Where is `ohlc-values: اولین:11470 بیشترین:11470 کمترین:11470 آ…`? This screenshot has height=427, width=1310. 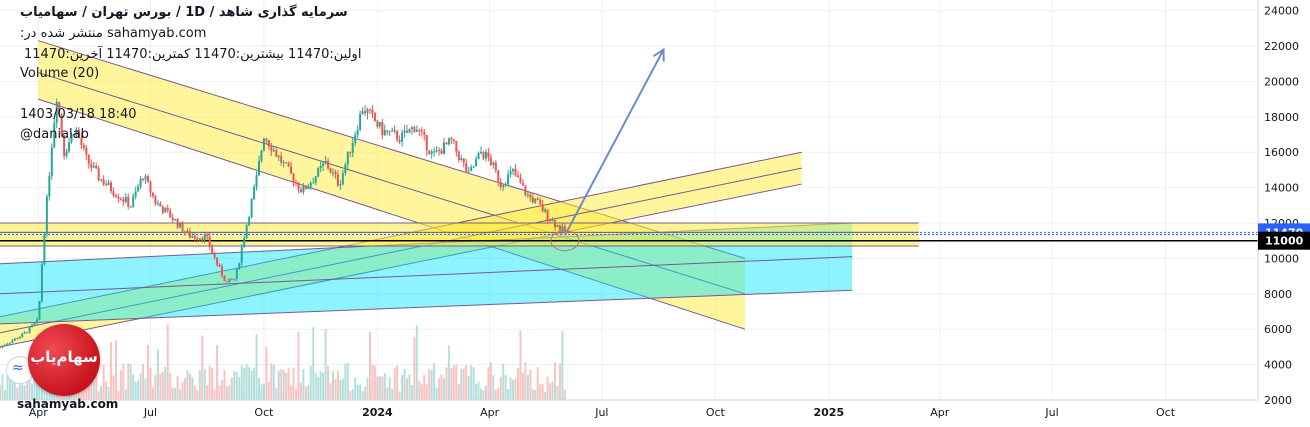 ohlc-values: اولین:11470 بیشترین:11470 کمترین:11470 آ… is located at coordinates (193, 54).